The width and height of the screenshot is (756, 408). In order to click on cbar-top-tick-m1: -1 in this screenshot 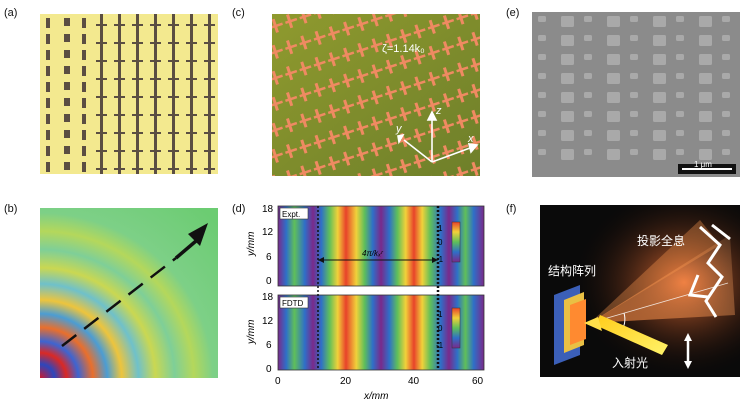, I will do `click(440, 259)`.